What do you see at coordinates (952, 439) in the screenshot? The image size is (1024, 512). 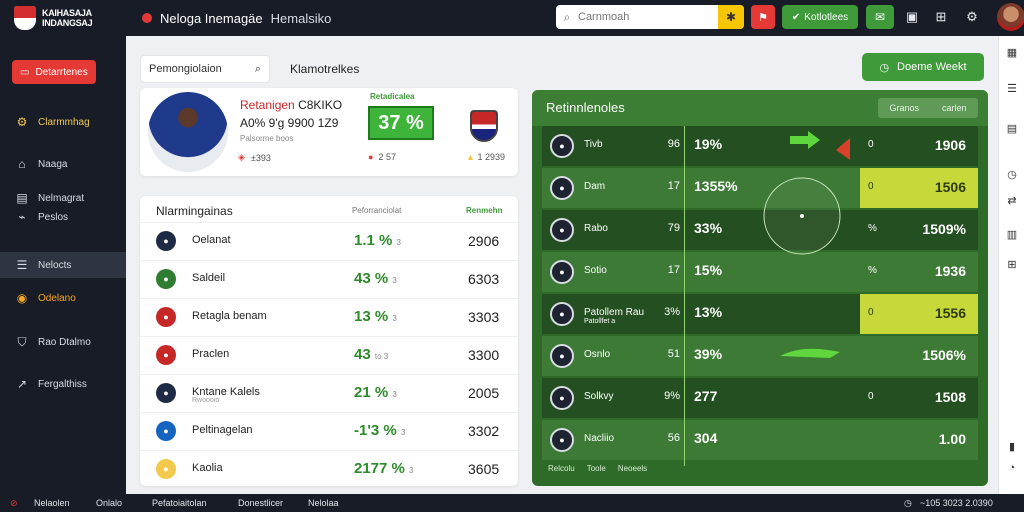 I see `live-row-value: 1.00` at bounding box center [952, 439].